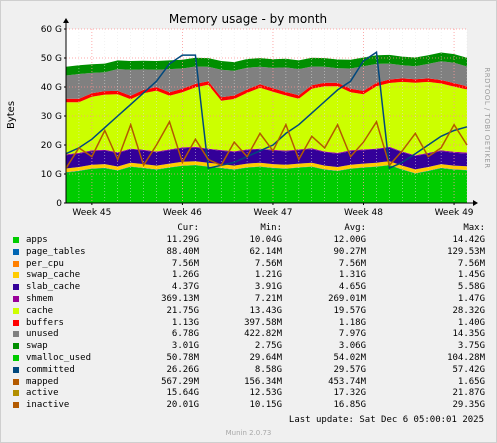  What do you see at coordinates (40, 299) in the screenshot?
I see `legend-name: shmem` at bounding box center [40, 299].